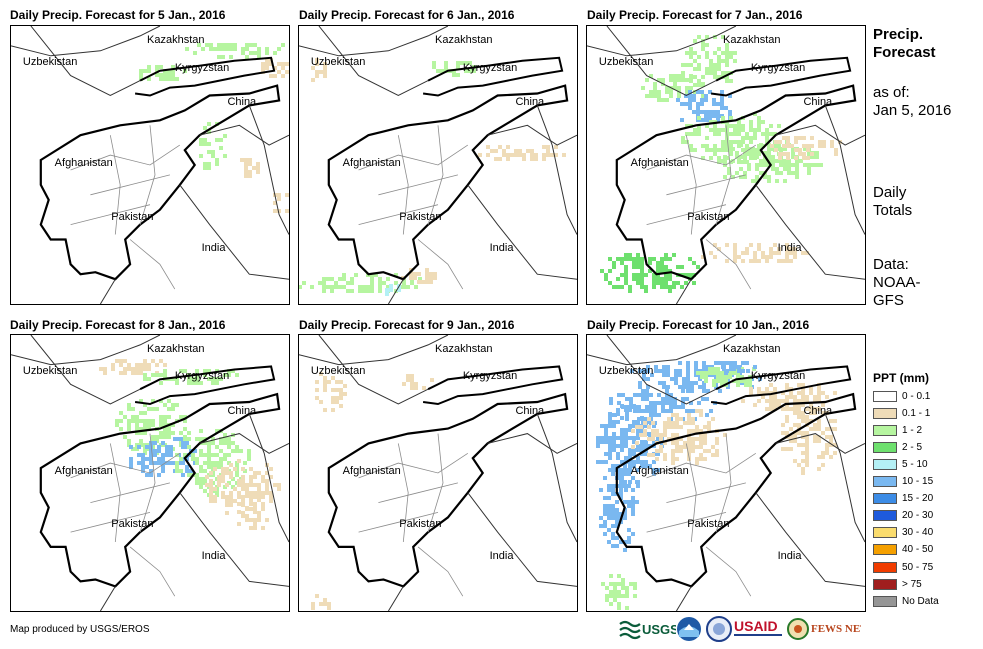 This screenshot has height=649, width=983. I want to click on usgs-logo: USGS, so click(647, 629).